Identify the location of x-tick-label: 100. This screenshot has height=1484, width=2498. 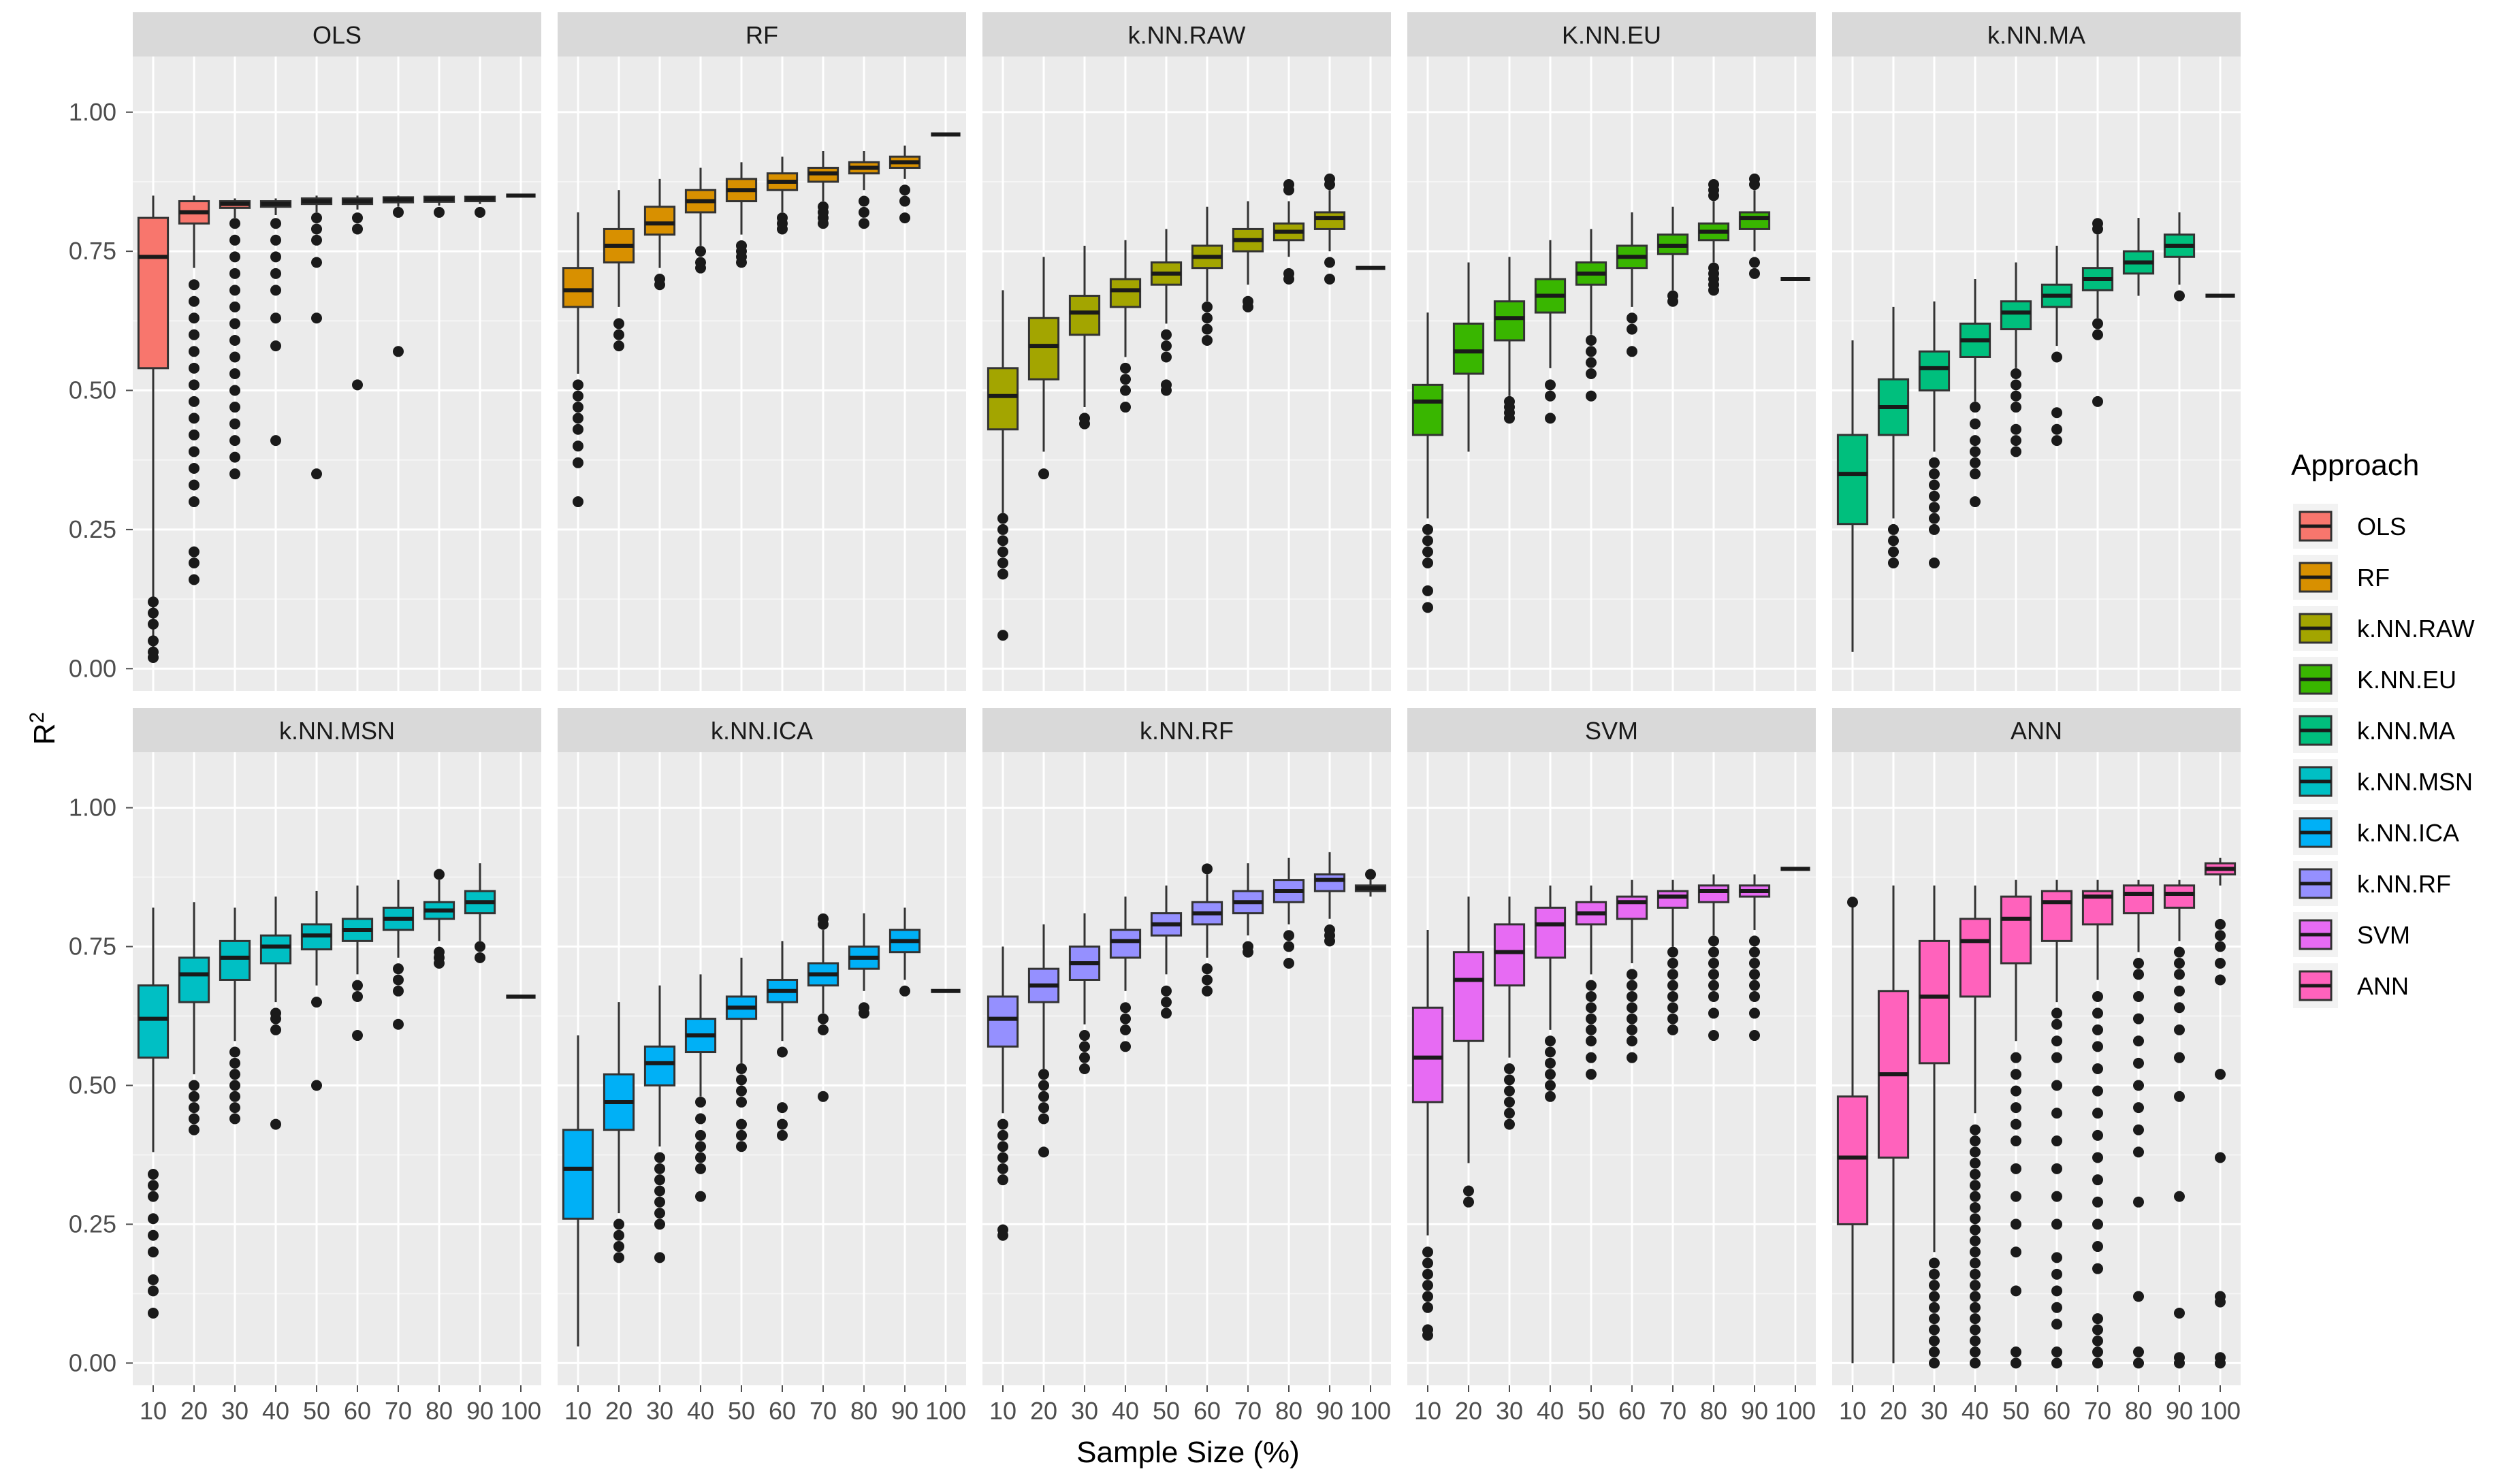
(2220, 1411).